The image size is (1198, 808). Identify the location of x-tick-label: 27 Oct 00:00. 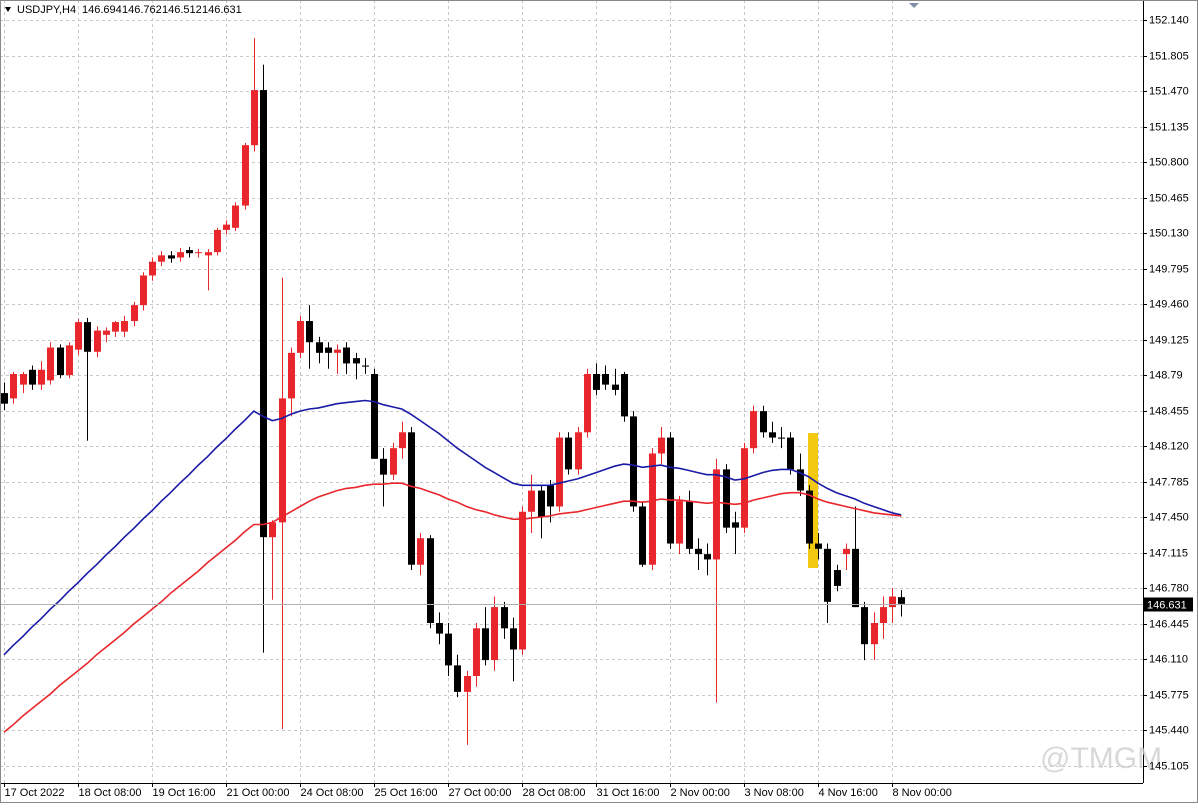
(480, 793).